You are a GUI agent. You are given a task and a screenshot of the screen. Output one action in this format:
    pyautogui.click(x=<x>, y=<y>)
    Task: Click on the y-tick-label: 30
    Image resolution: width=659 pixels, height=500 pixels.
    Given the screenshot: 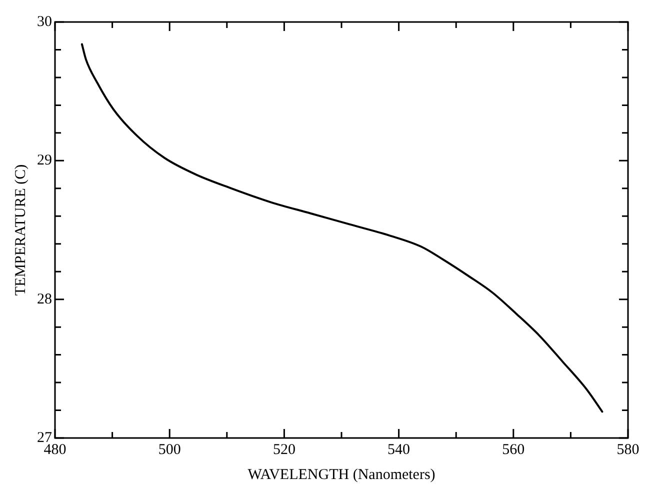 What is the action you would take?
    pyautogui.click(x=44, y=22)
    